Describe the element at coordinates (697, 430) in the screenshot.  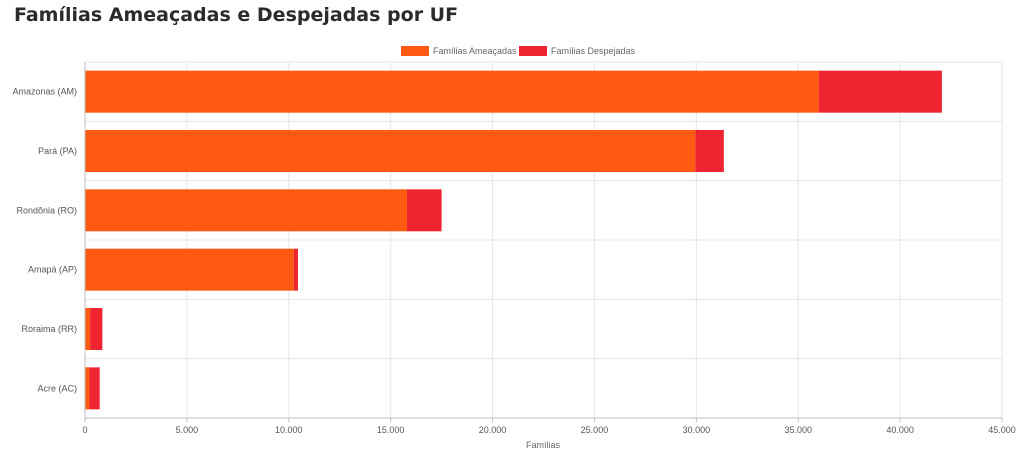
I see `x-tick-label: 30.000` at that location.